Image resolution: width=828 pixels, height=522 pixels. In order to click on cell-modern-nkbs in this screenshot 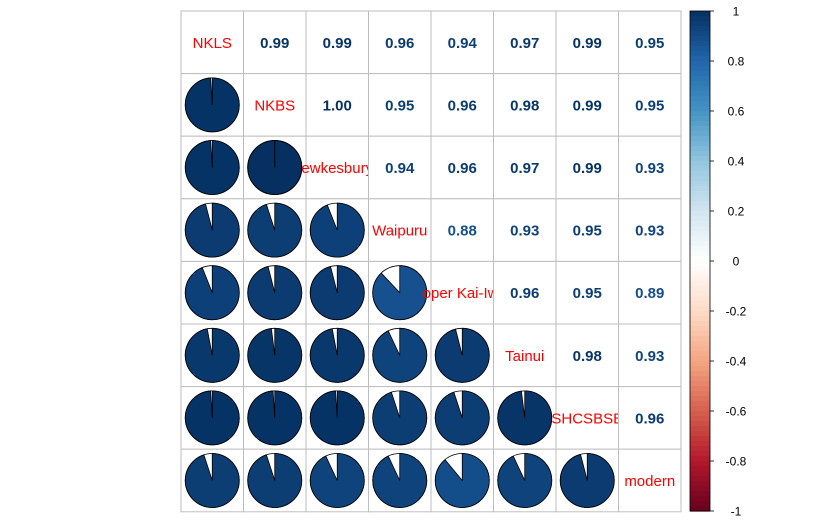, I will do `click(275, 480)`.